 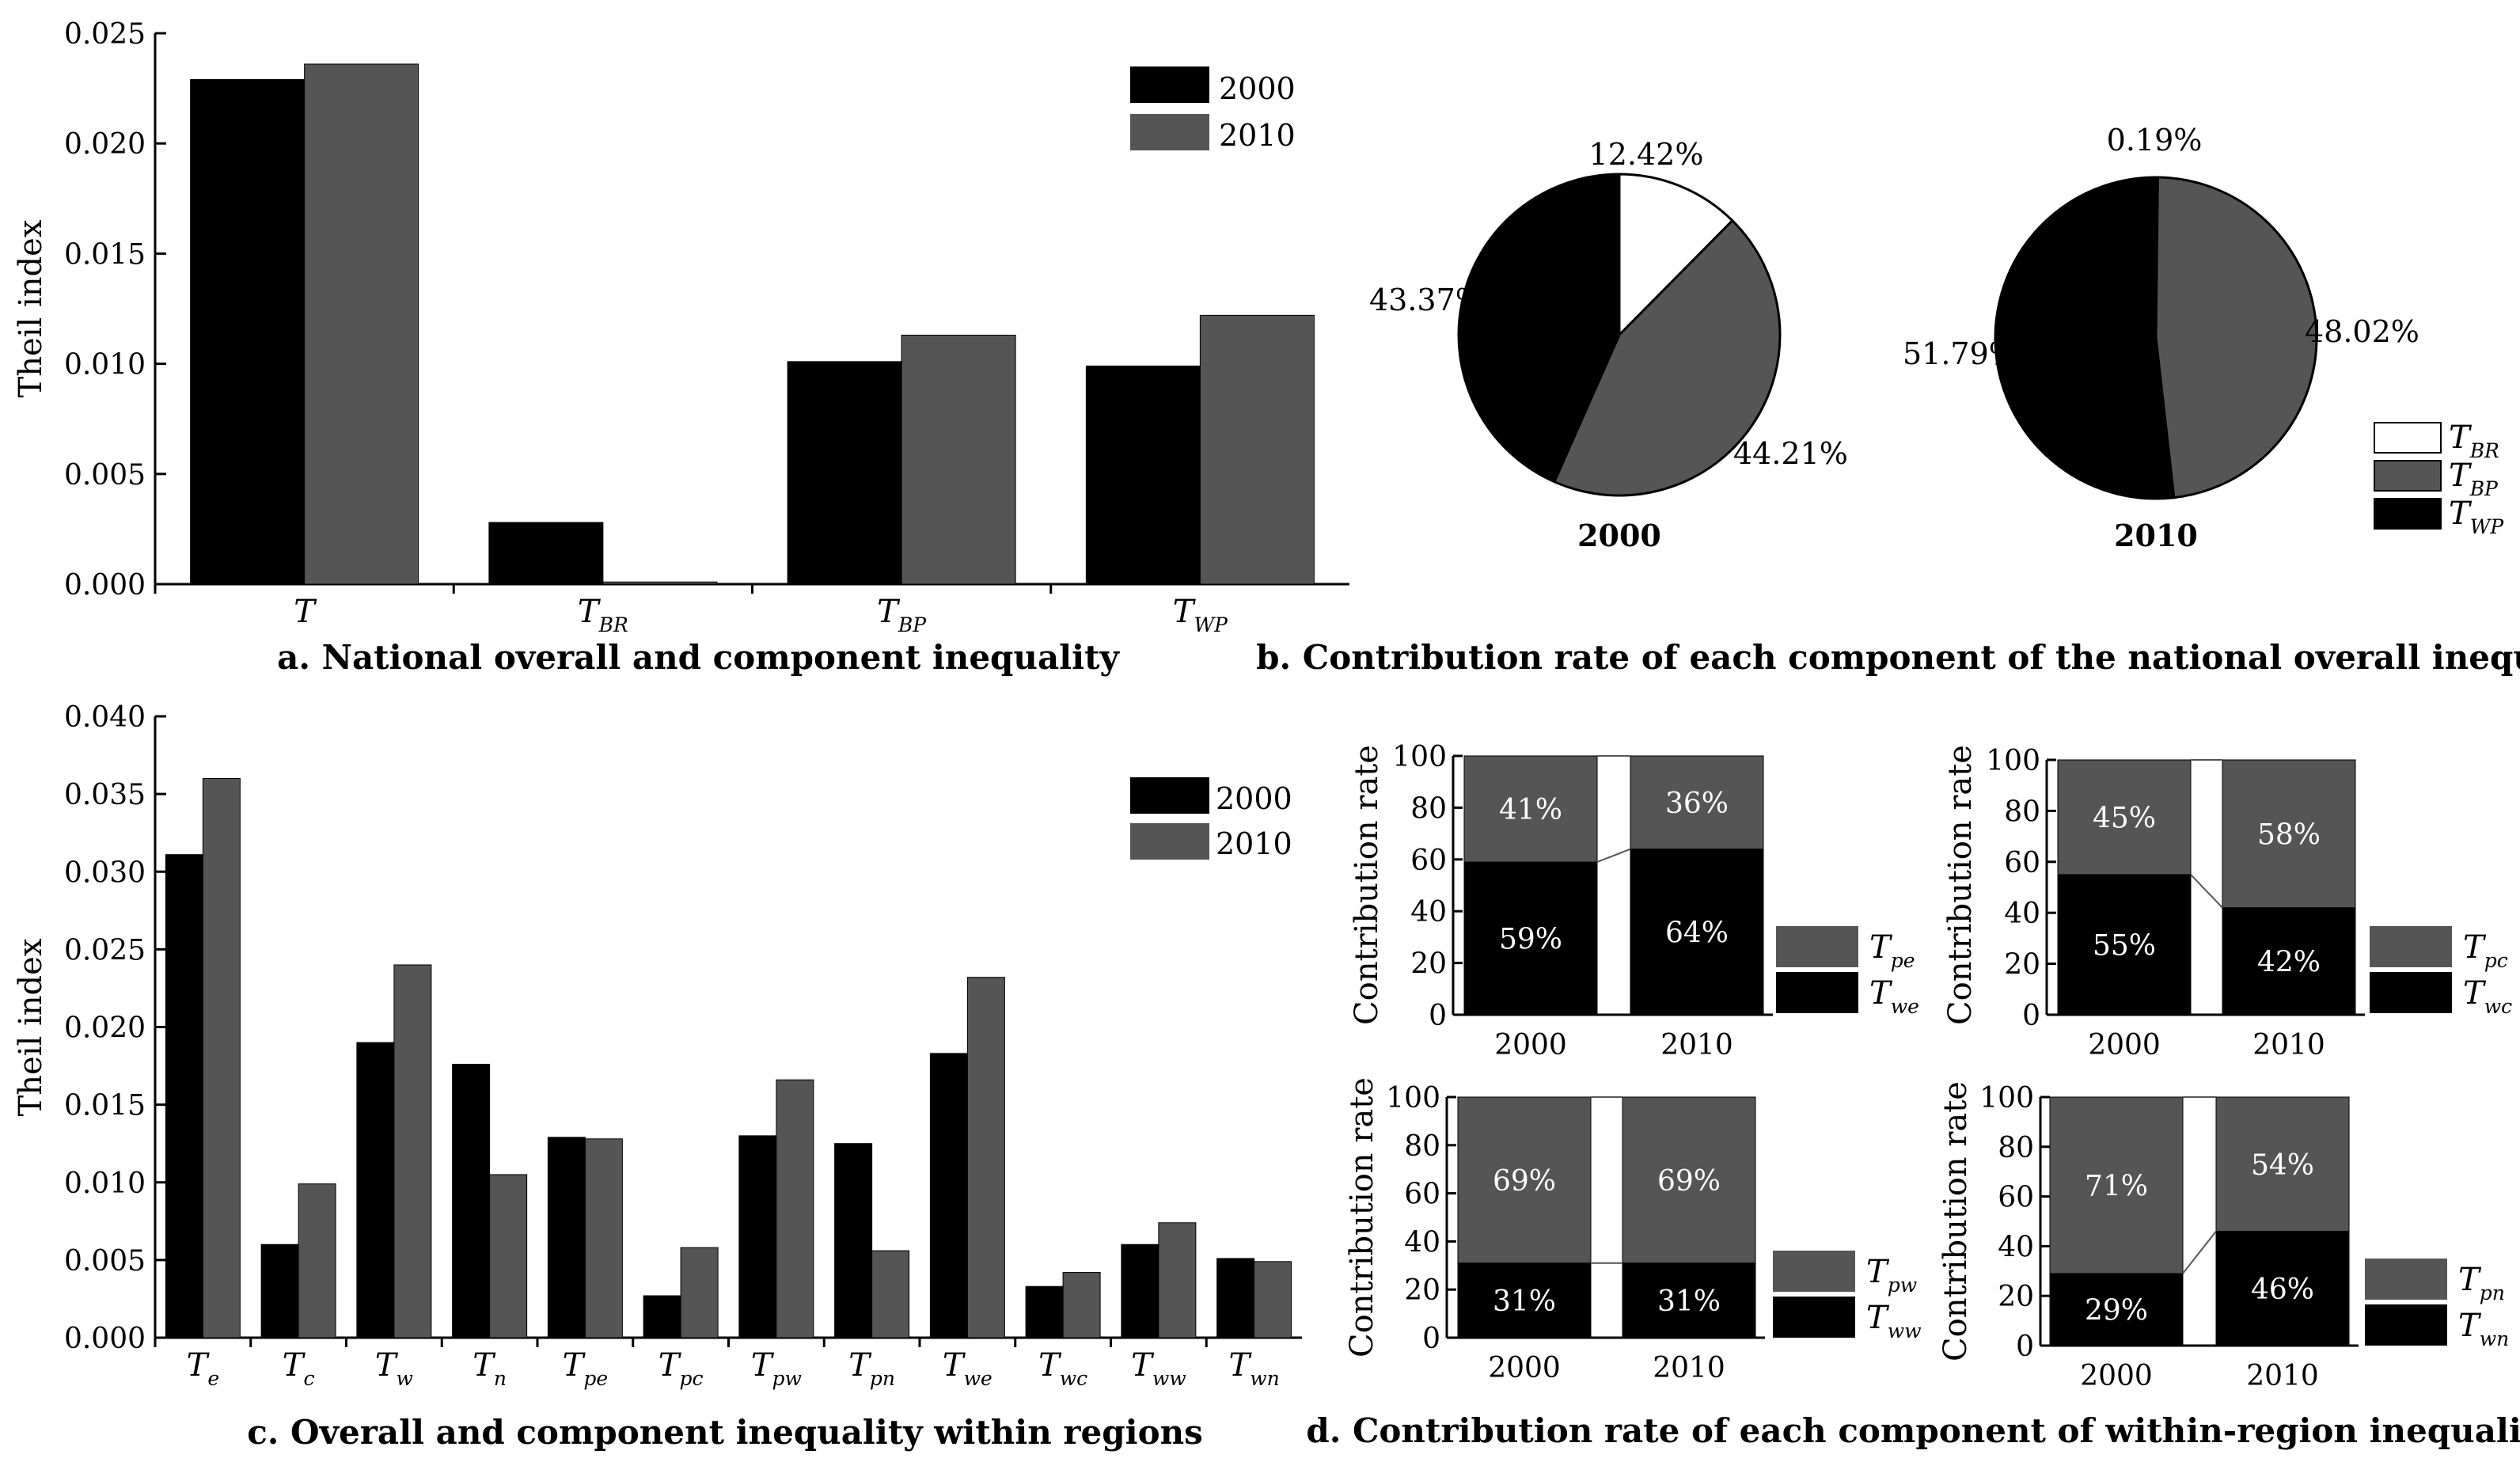 What do you see at coordinates (2016, 1297) in the screenshot?
I see `y-tick-label-d3: 20` at bounding box center [2016, 1297].